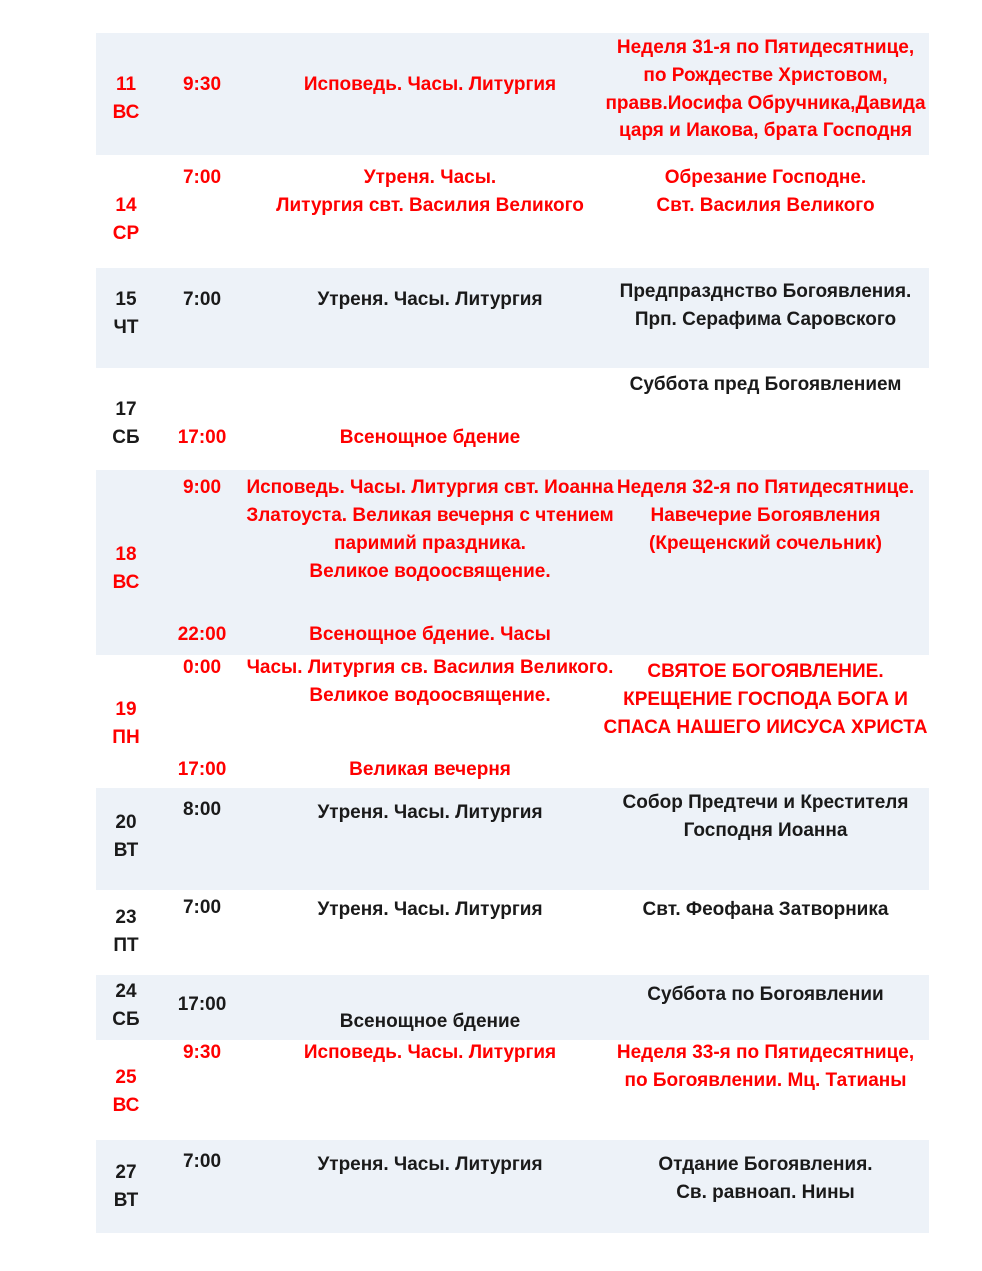 The width and height of the screenshot is (982, 1271). Describe the element at coordinates (765, 1192) in the screenshot. I see `feast-line: Св. равноап. Нины` at that location.